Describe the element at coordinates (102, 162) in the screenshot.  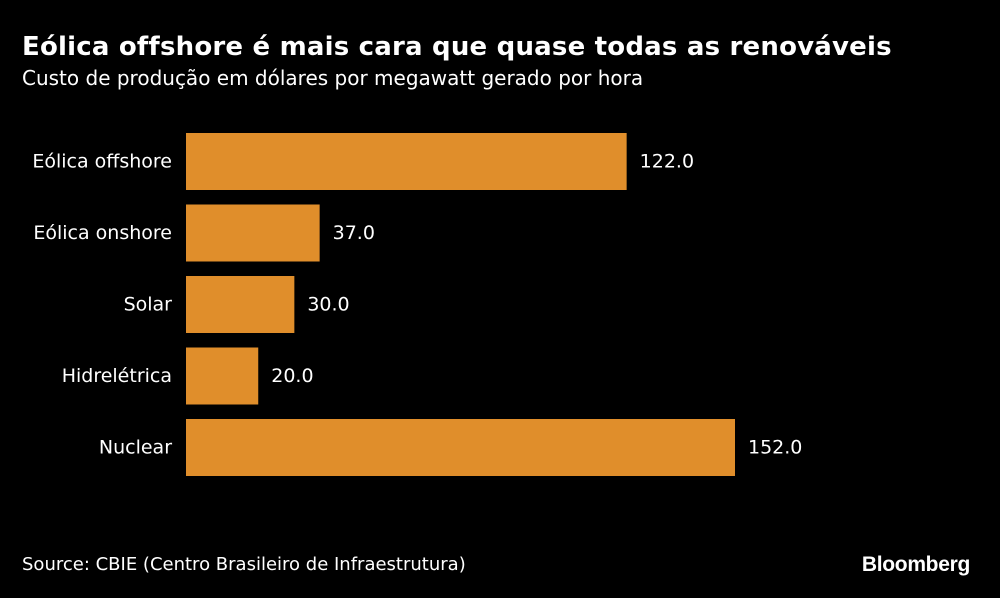
I see `category-label-0: Eólica offshore` at that location.